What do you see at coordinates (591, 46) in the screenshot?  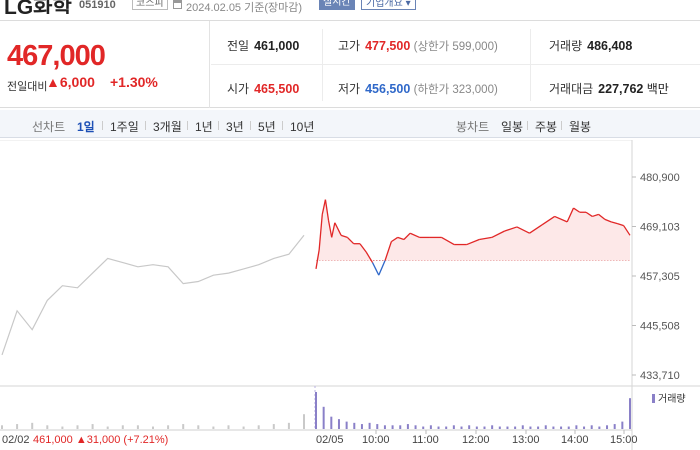 I see `volume: 거래량 486,408` at bounding box center [591, 46].